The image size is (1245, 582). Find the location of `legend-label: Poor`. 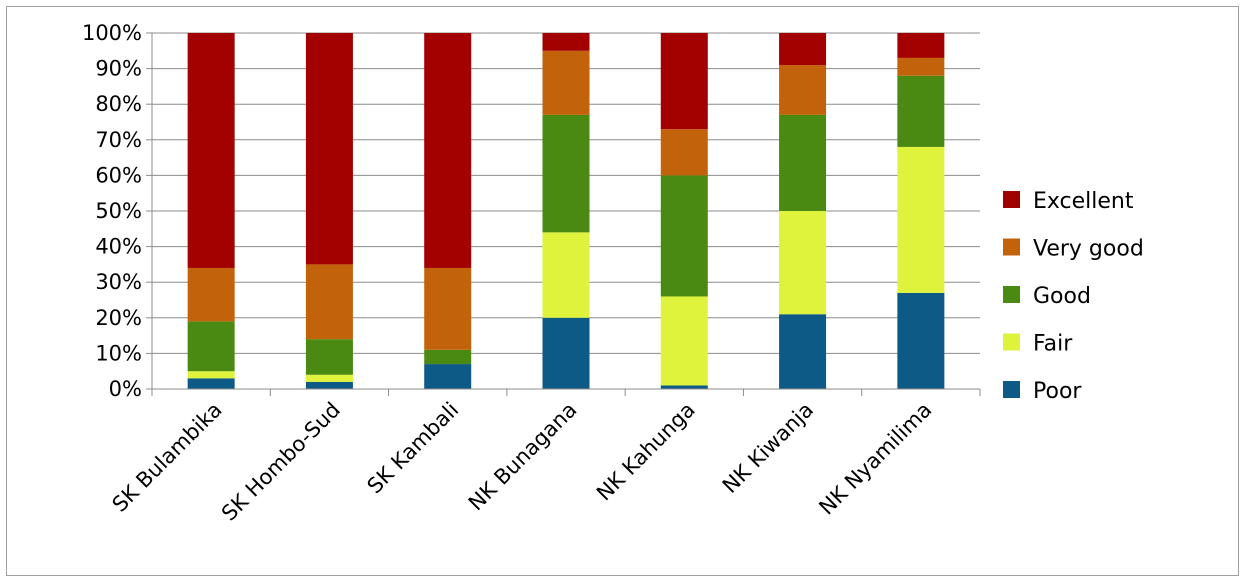

legend-label: Poor is located at coordinates (1057, 391).